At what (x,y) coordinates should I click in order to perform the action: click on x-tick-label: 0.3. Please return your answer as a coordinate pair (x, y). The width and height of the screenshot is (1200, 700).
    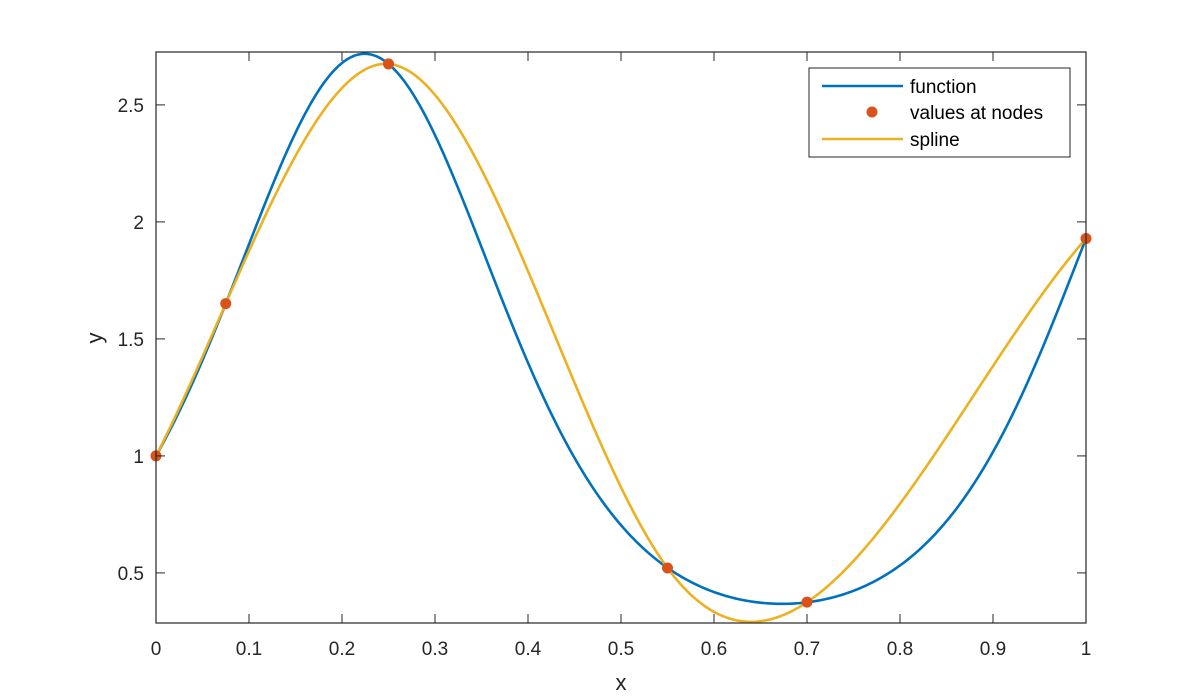
    Looking at the image, I should click on (435, 649).